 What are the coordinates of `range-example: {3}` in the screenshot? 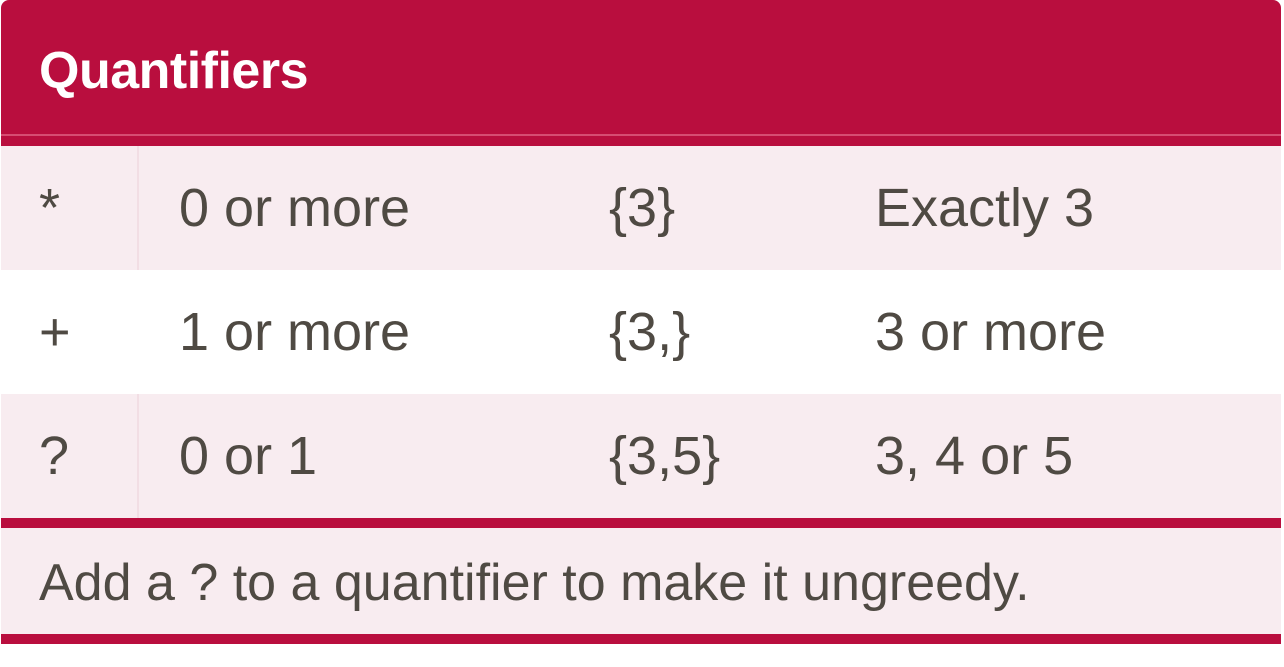 It's located at (642, 208).